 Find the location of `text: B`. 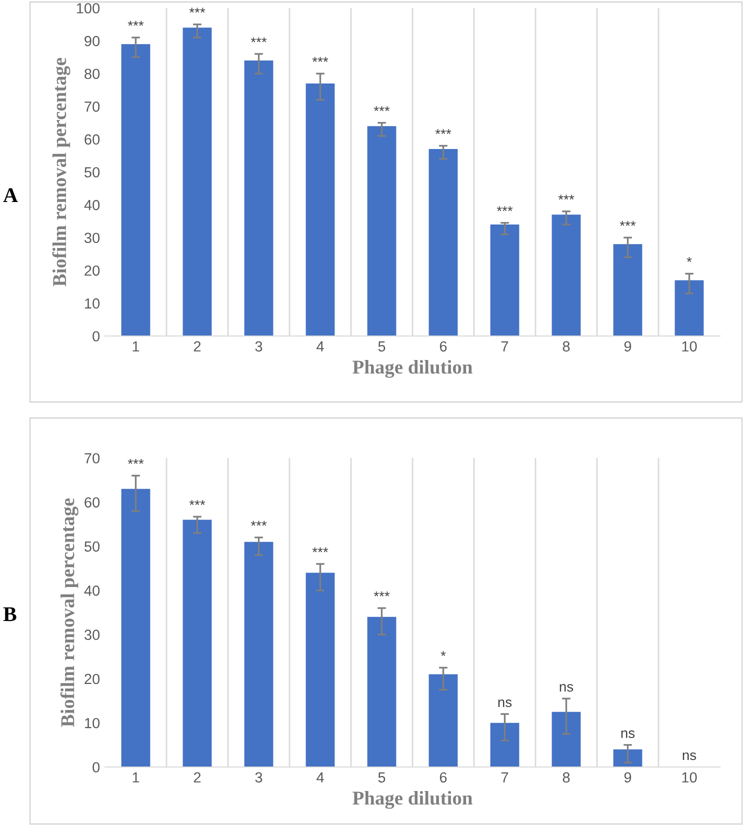

text: B is located at coordinates (9, 614).